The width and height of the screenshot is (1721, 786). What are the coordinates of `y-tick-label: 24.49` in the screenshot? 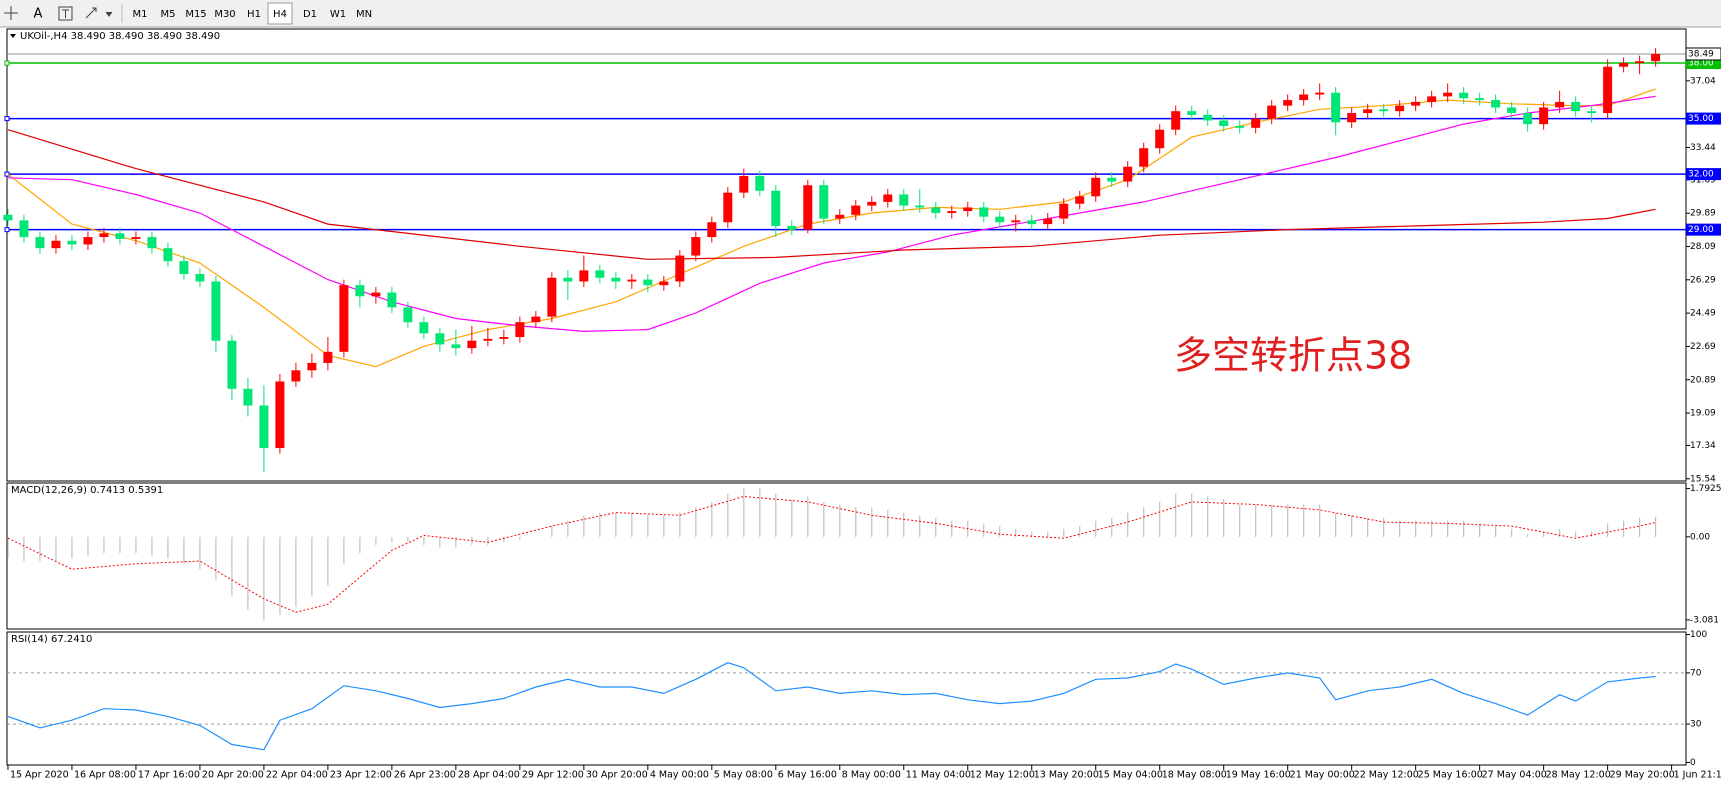 It's located at (1703, 314).